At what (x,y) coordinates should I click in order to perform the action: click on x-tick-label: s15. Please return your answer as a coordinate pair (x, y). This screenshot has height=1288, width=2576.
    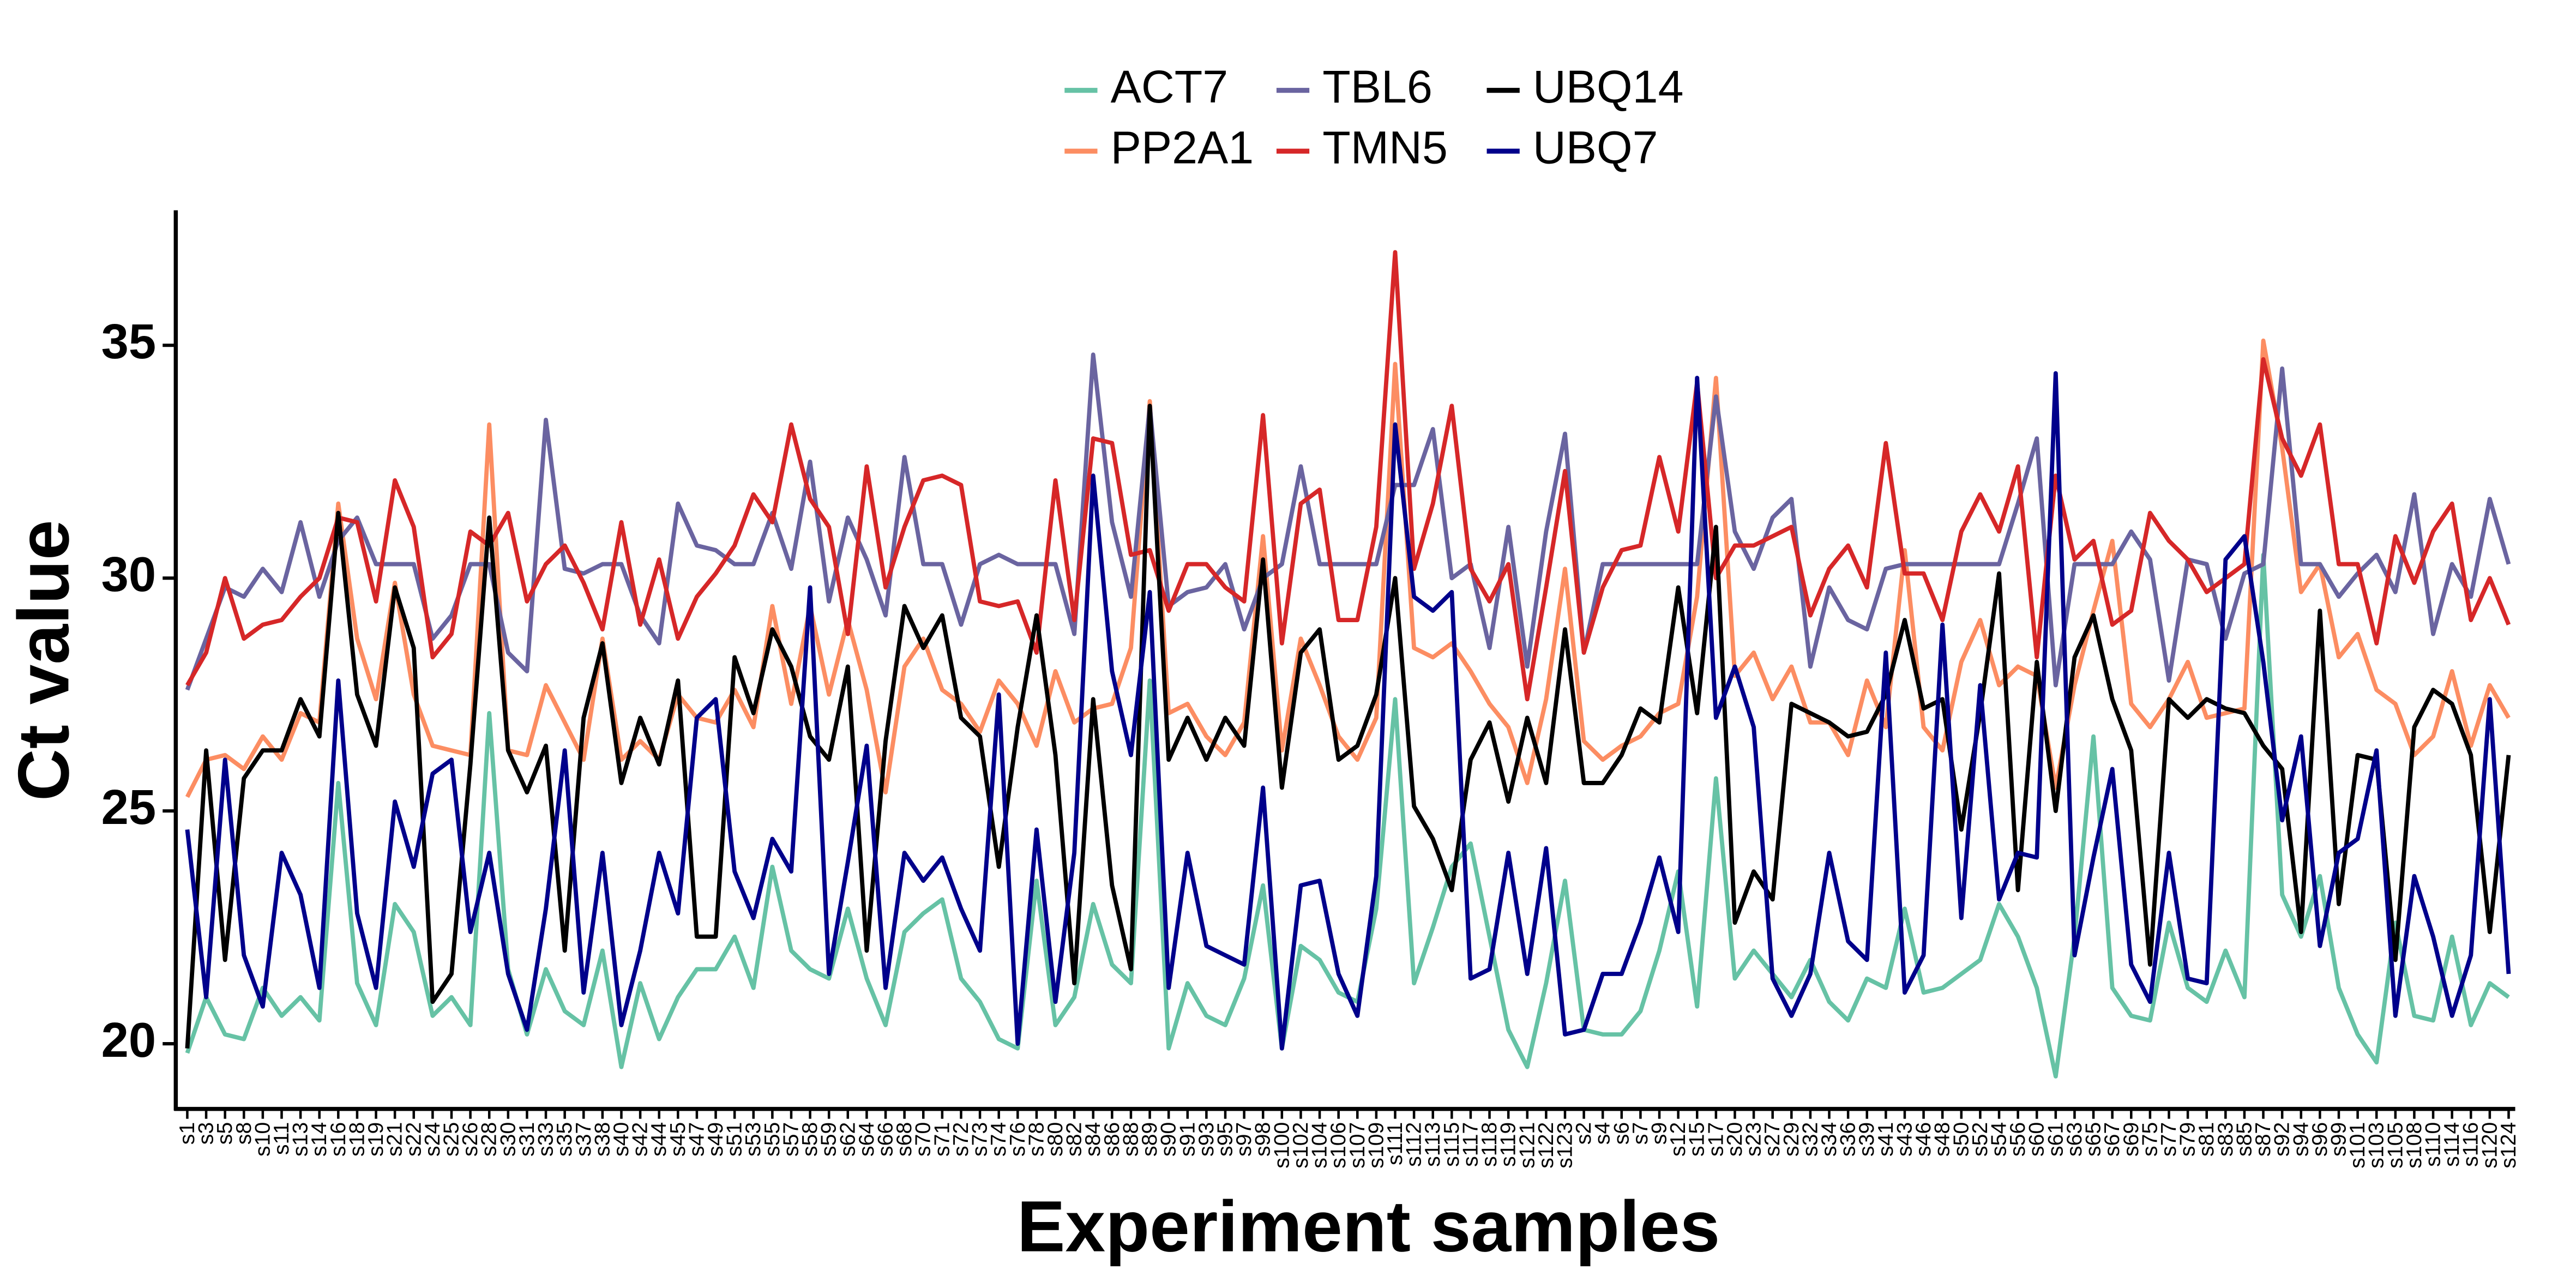
    Looking at the image, I should click on (1697, 1139).